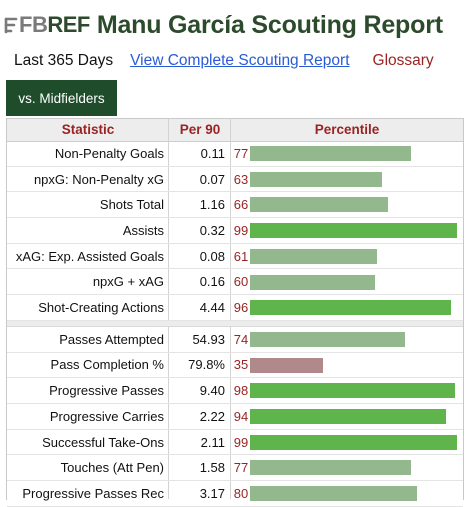 This screenshot has width=470, height=507. I want to click on percentile-value: 66, so click(241, 205).